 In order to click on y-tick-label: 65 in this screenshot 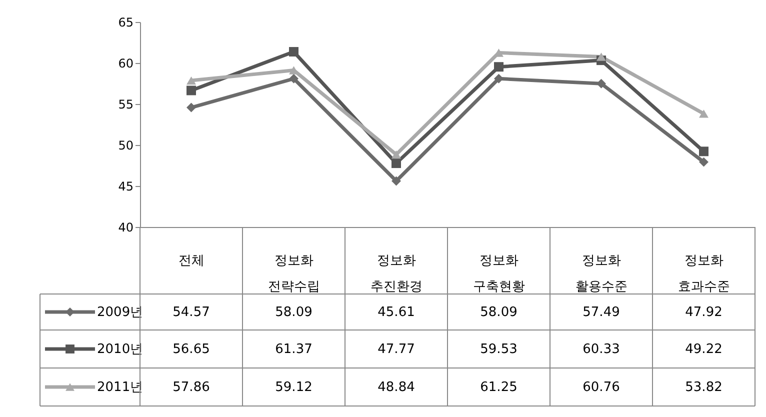, I will do `click(126, 23)`.